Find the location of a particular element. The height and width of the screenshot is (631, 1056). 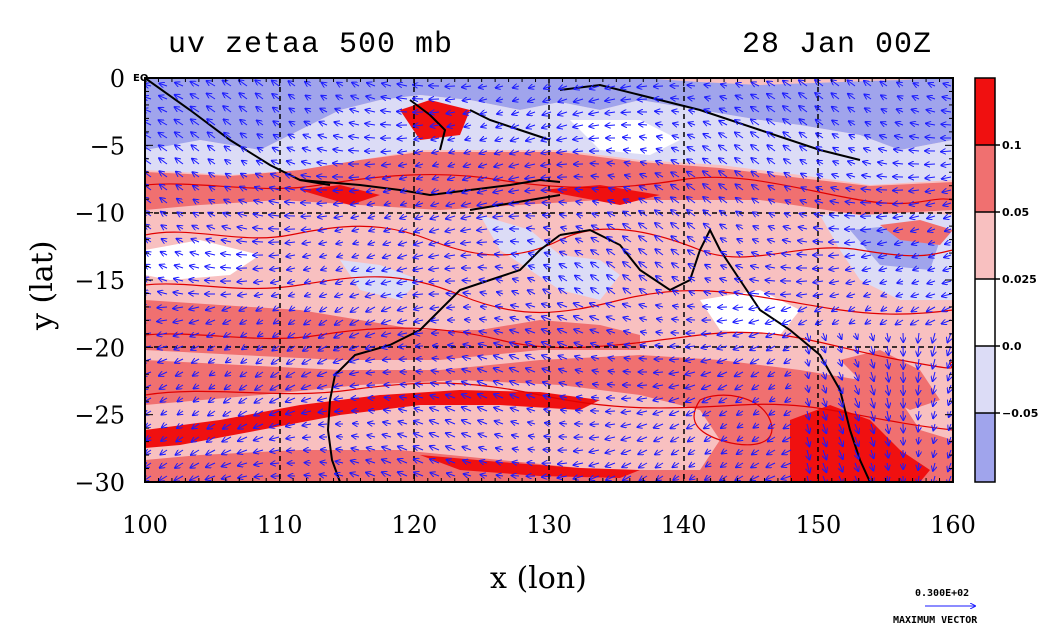

colorbar-label-1: 0.1 is located at coordinates (1012, 145).